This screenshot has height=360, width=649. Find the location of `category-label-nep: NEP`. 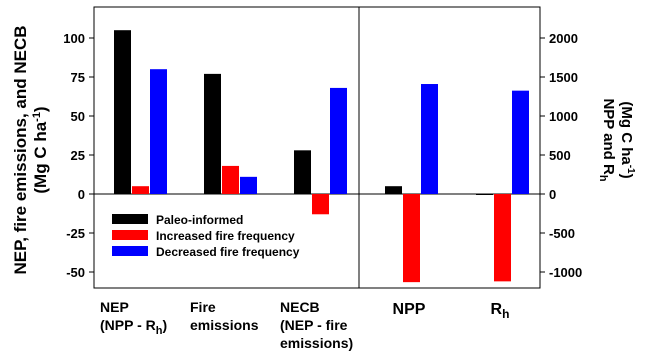

category-label-nep: NEP is located at coordinates (114, 307).